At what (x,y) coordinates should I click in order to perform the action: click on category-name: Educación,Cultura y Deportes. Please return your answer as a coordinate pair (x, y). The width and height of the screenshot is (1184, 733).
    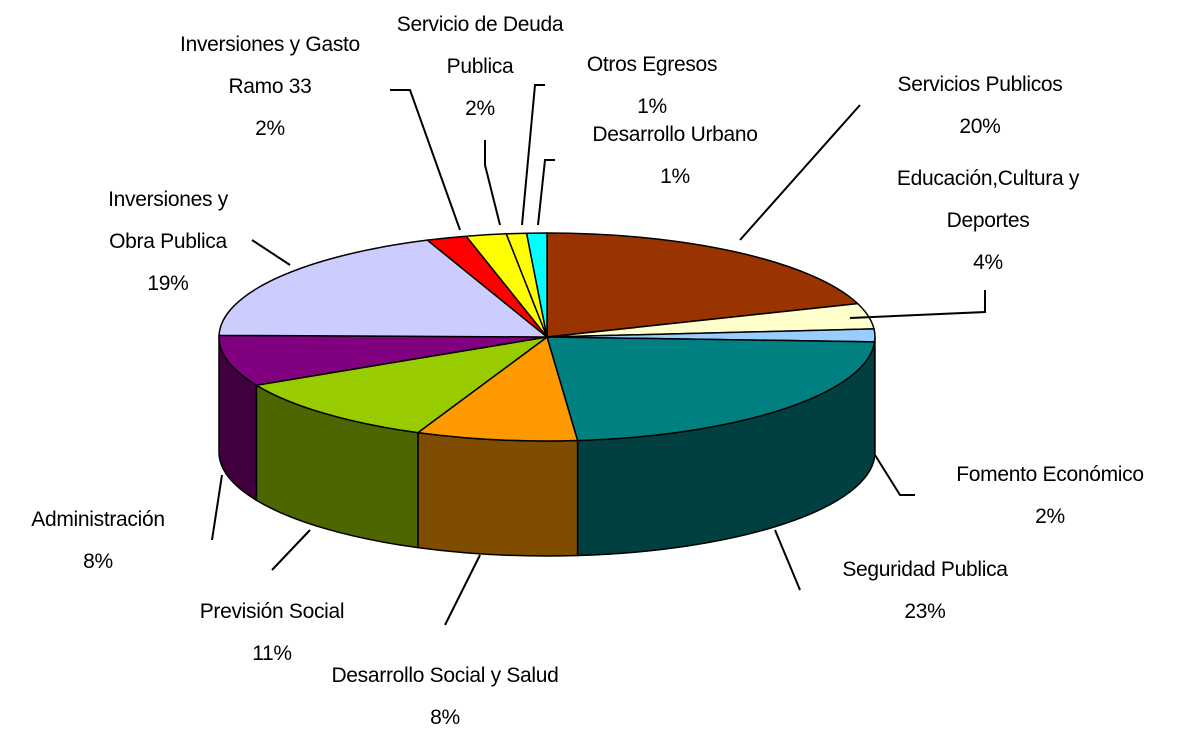
    Looking at the image, I should click on (988, 199).